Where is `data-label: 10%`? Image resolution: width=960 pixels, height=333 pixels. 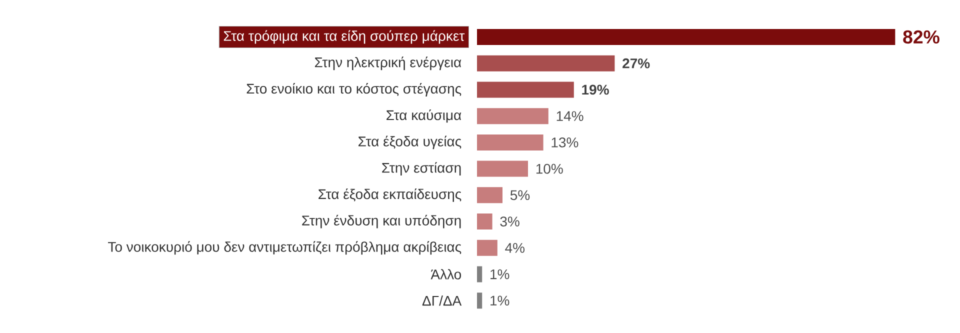
data-label: 10% is located at coordinates (549, 169).